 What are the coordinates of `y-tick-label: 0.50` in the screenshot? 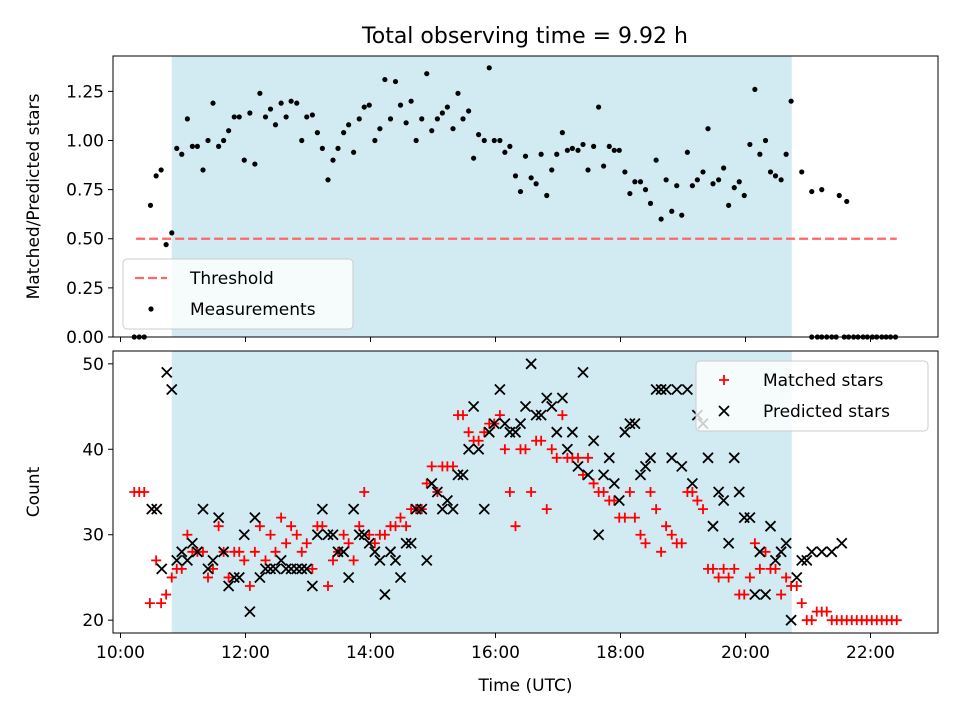 It's located at (85, 240).